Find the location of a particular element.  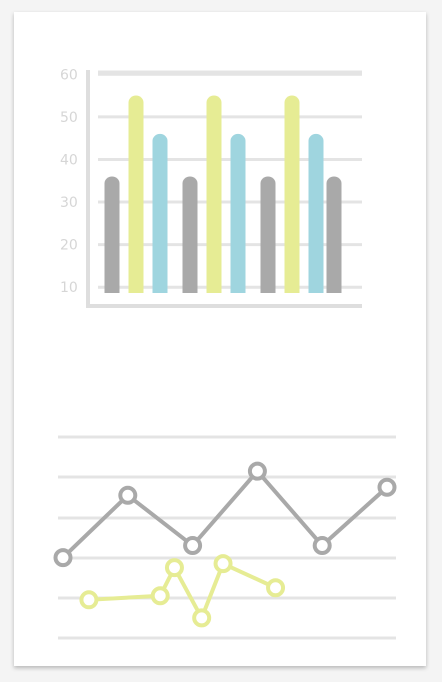

line-series-gray is located at coordinates (225, 514).